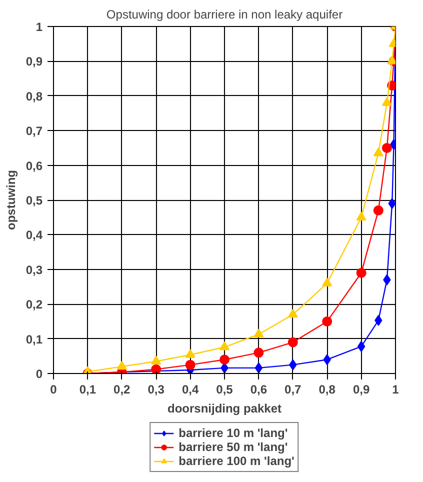  Describe the element at coordinates (327, 389) in the screenshot. I see `x-tick-label: 0,8` at that location.